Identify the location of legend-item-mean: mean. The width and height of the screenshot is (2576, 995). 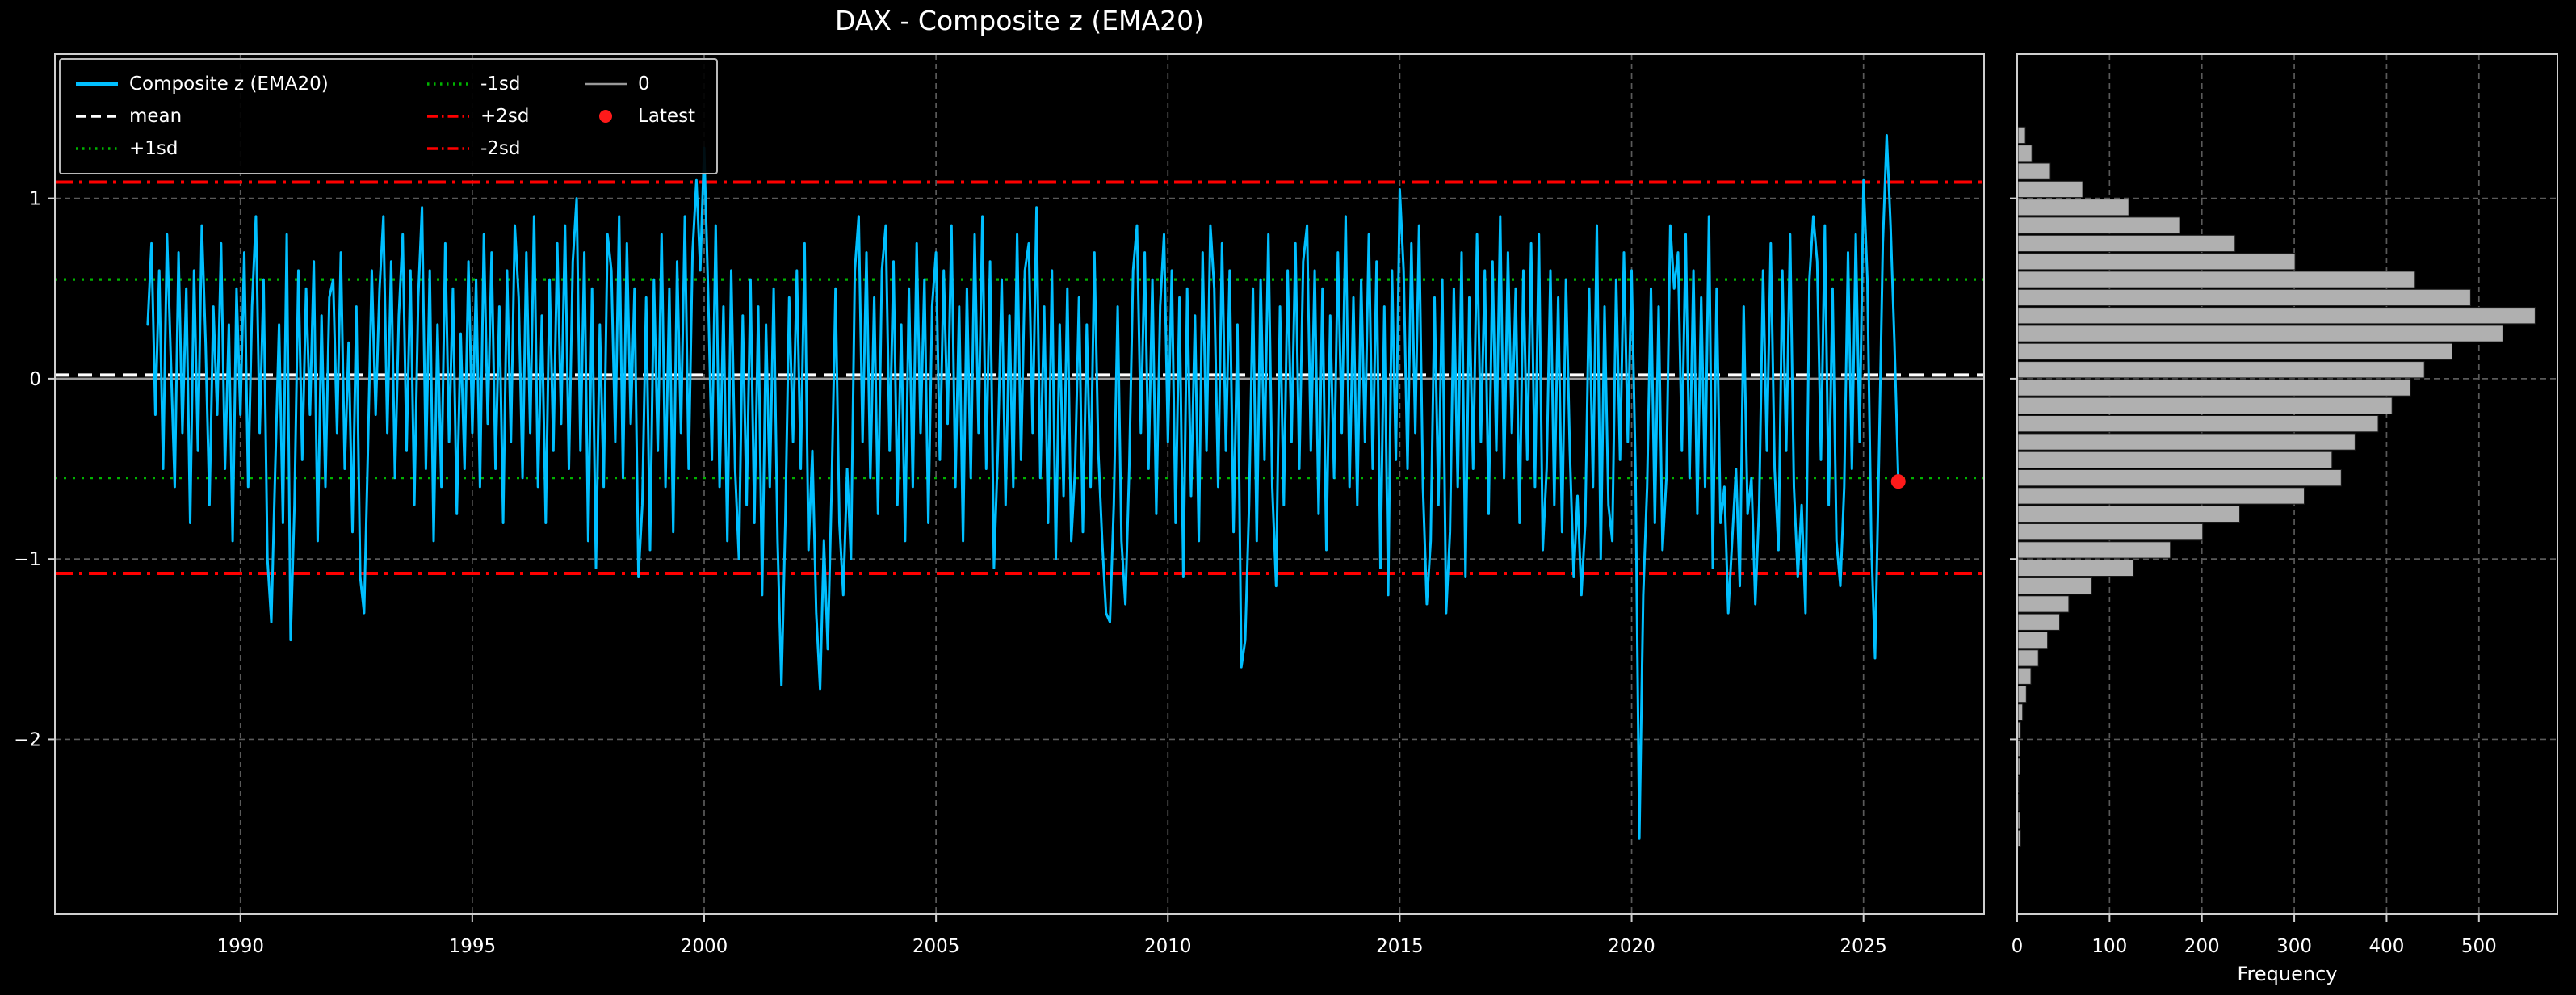
(250, 116).